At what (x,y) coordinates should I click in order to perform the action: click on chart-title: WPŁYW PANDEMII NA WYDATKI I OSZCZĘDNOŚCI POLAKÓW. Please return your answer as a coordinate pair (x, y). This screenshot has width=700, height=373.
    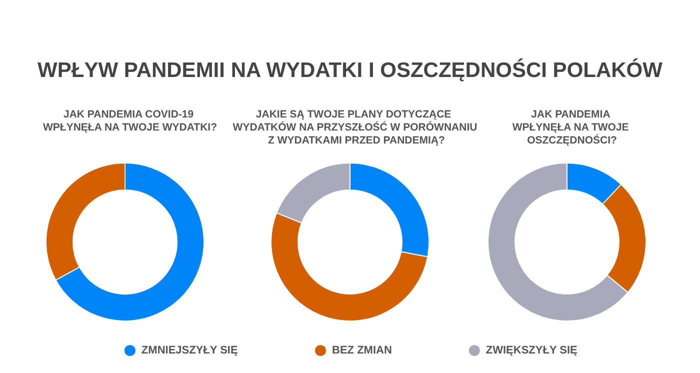
    Looking at the image, I should click on (350, 70).